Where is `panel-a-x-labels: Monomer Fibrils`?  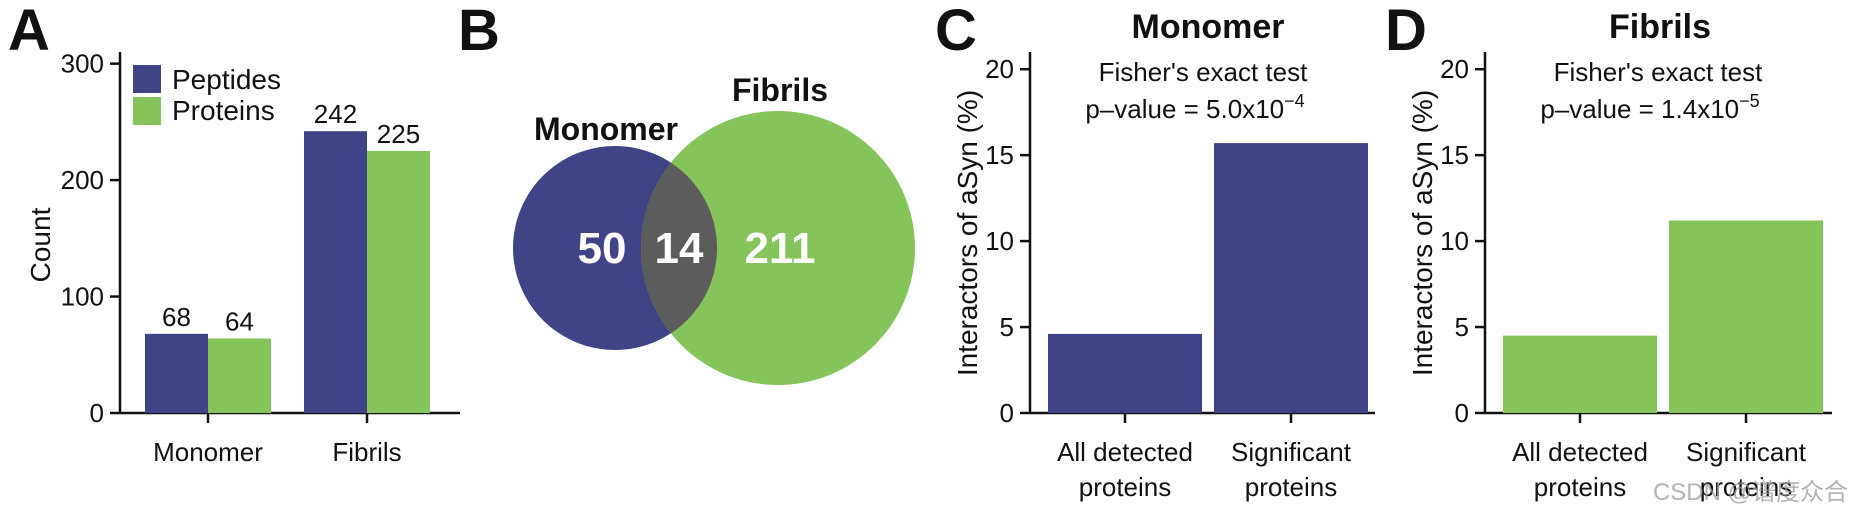
panel-a-x-labels: Monomer Fibrils is located at coordinates (277, 440).